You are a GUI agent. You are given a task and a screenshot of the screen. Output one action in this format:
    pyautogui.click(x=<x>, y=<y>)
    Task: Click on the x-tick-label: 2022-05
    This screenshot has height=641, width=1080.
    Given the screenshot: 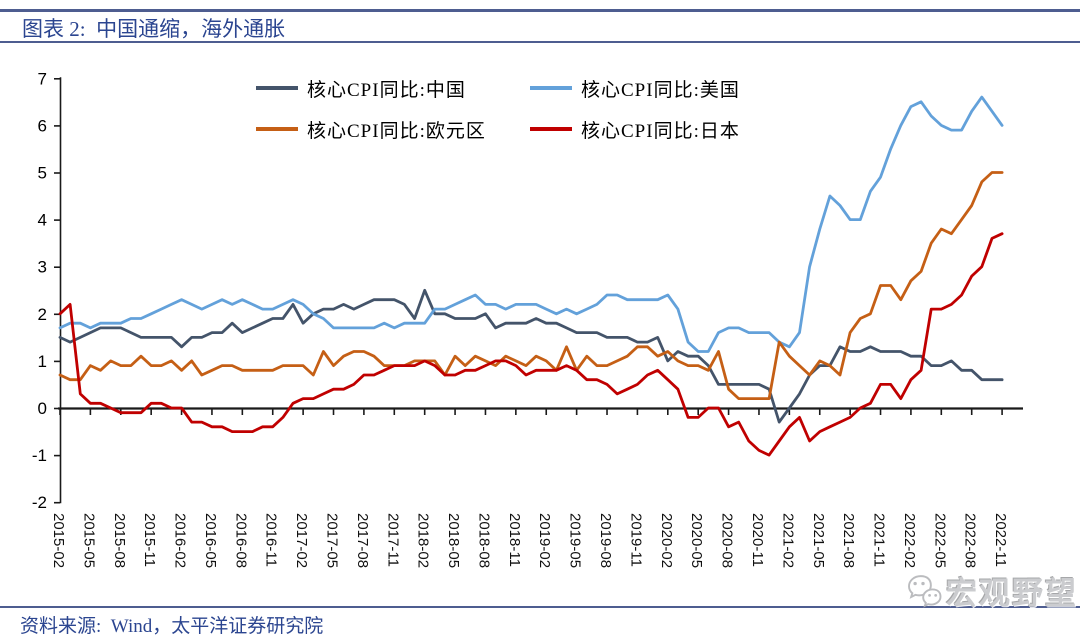 What is the action you would take?
    pyautogui.click(x=939, y=540)
    